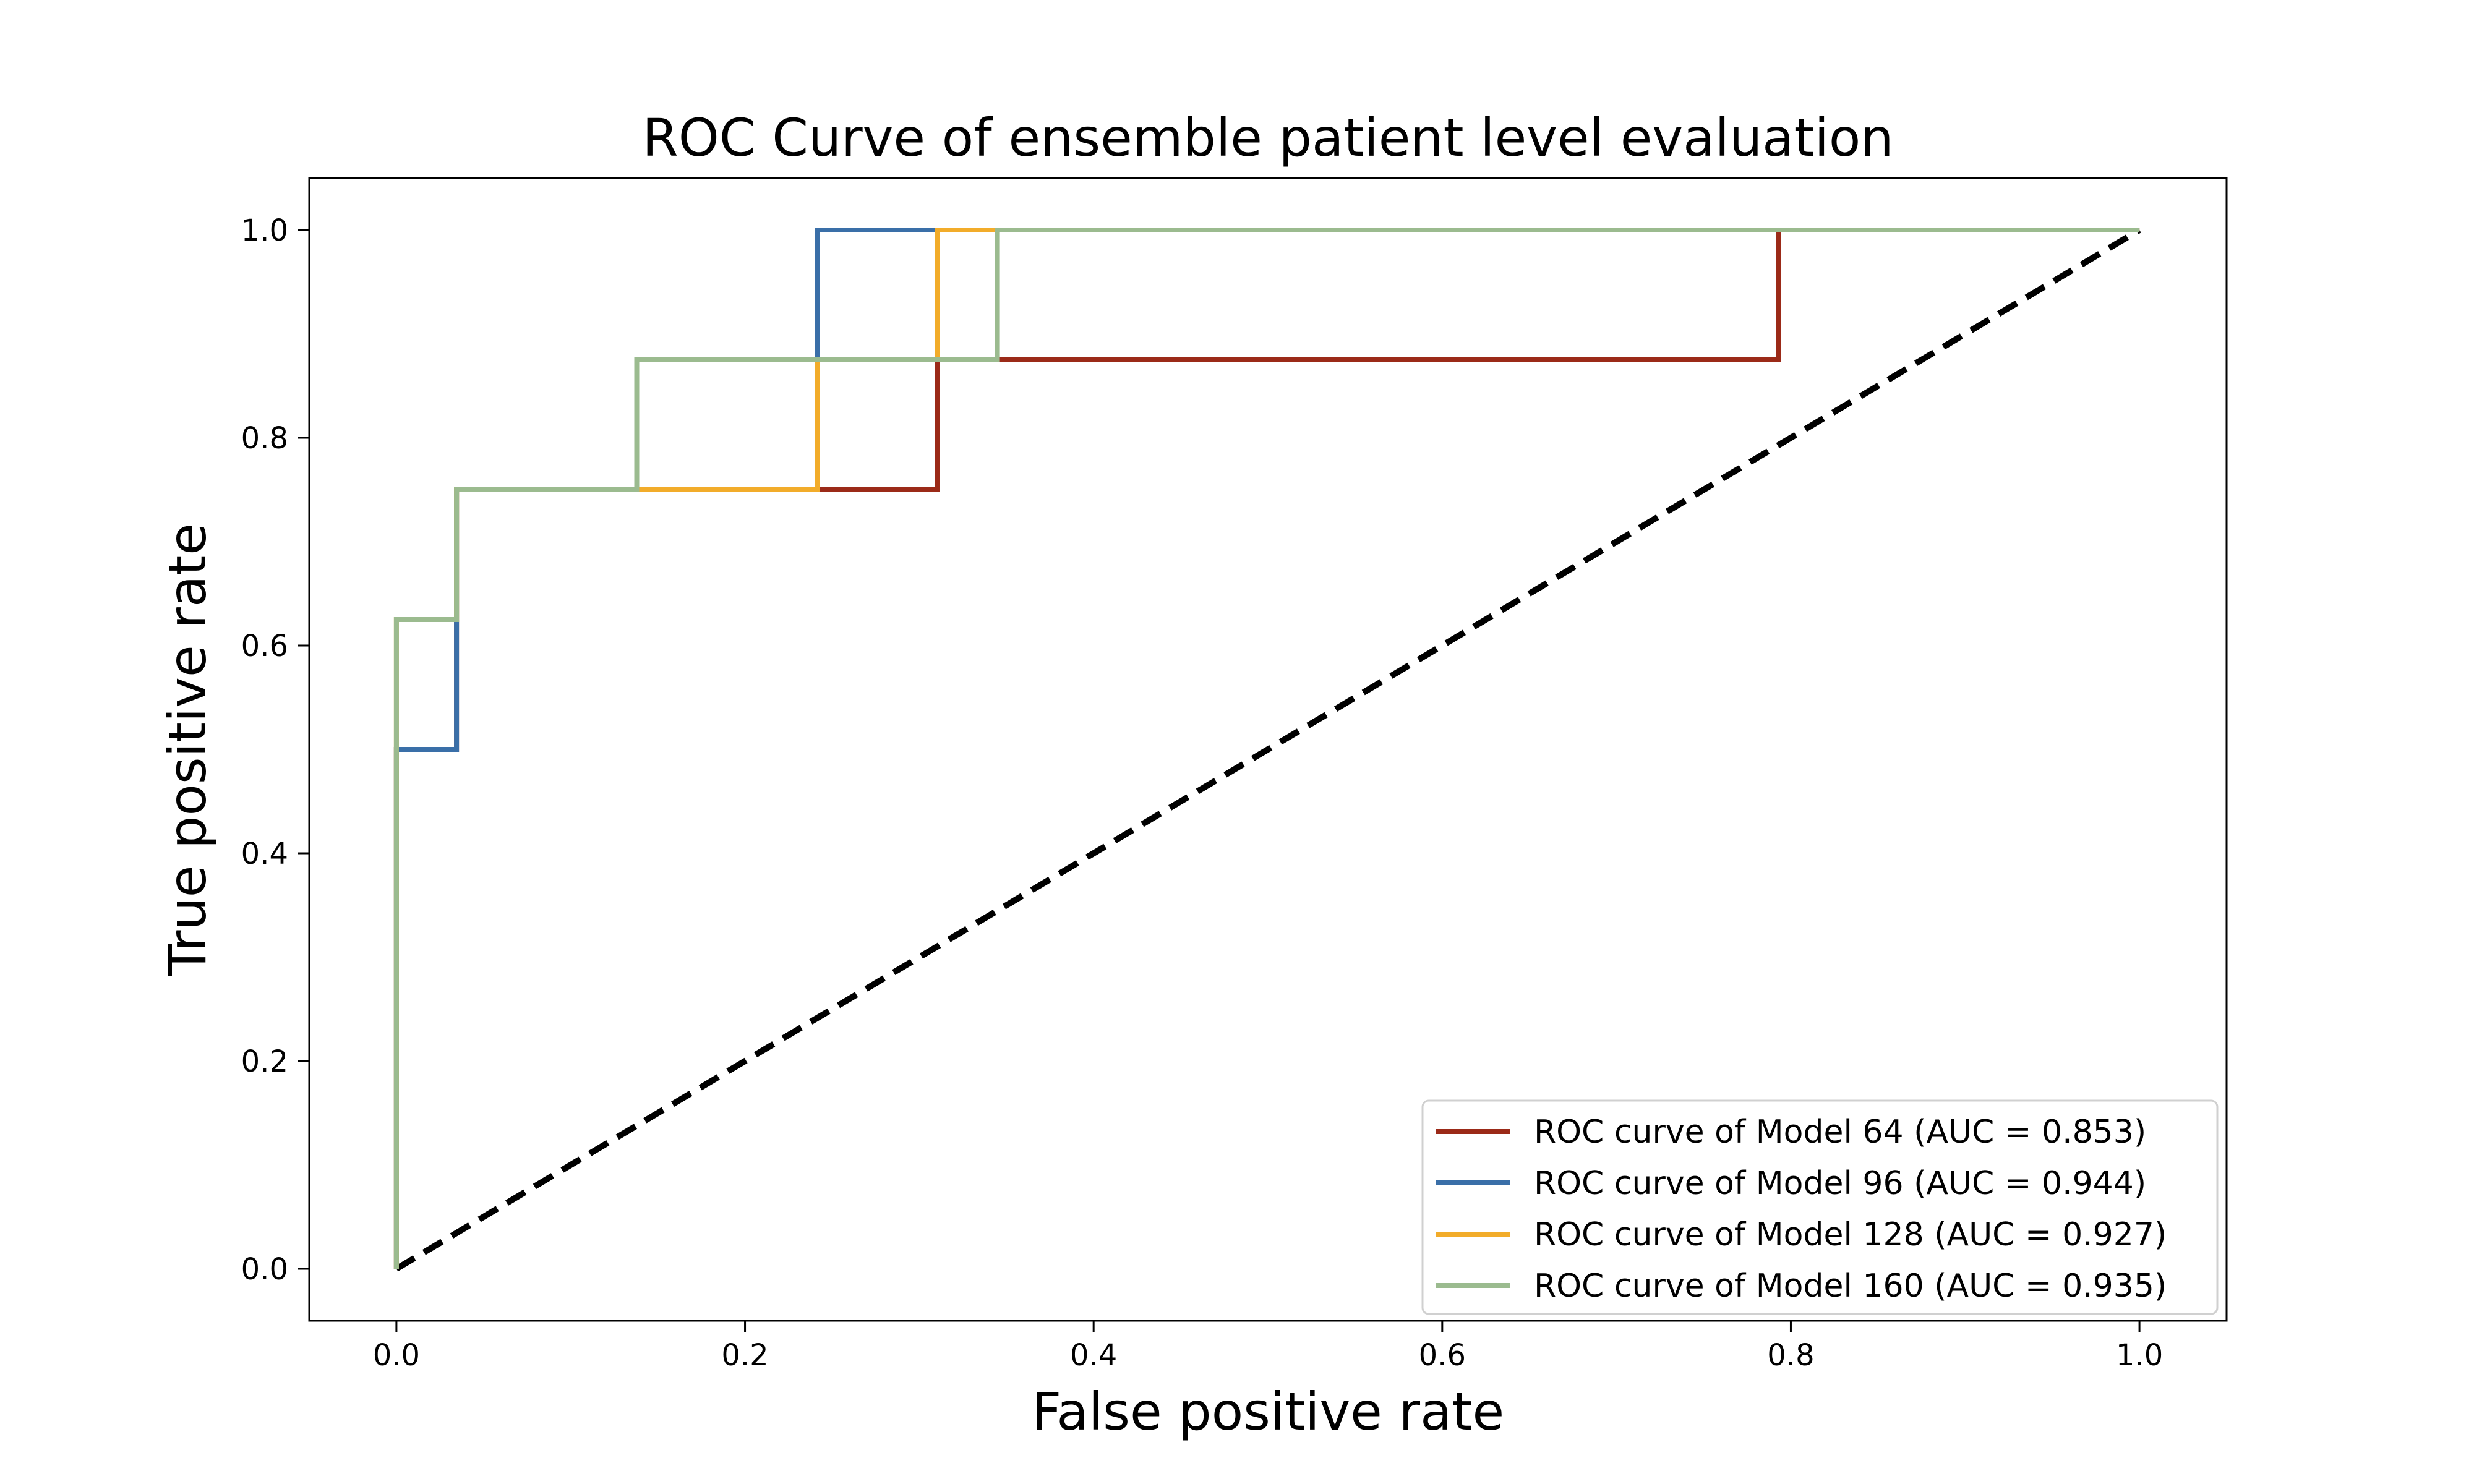  What do you see at coordinates (188, 749) in the screenshot?
I see `y-axis-title: True positive rate` at bounding box center [188, 749].